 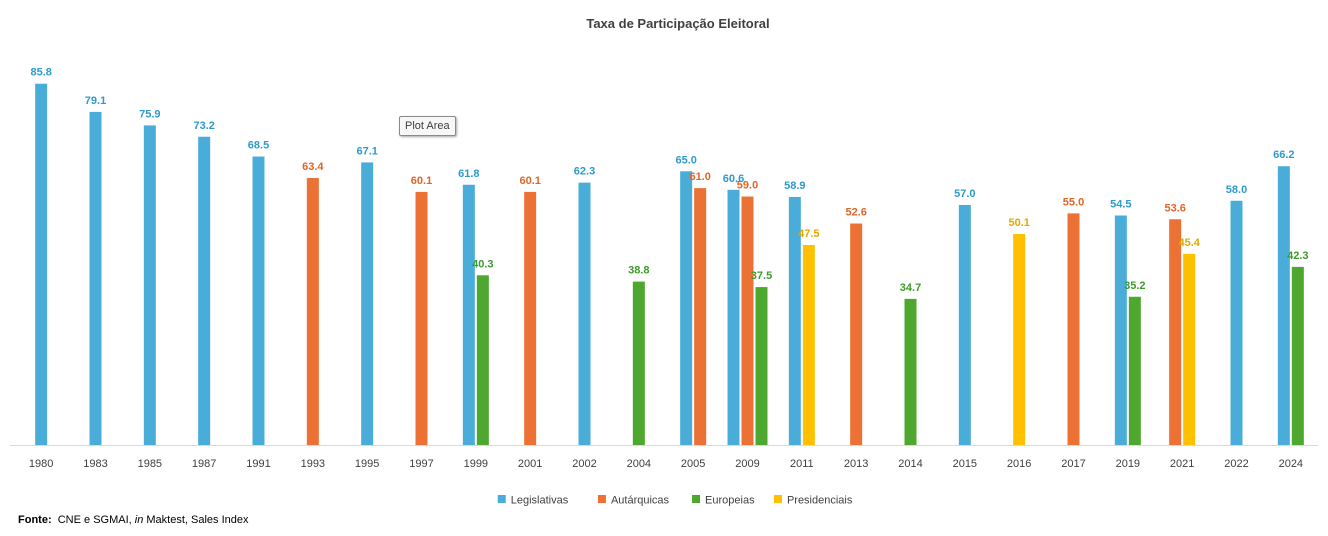 What do you see at coordinates (197, 520) in the screenshot?
I see `source-text-after: Maktest, Sales Index` at bounding box center [197, 520].